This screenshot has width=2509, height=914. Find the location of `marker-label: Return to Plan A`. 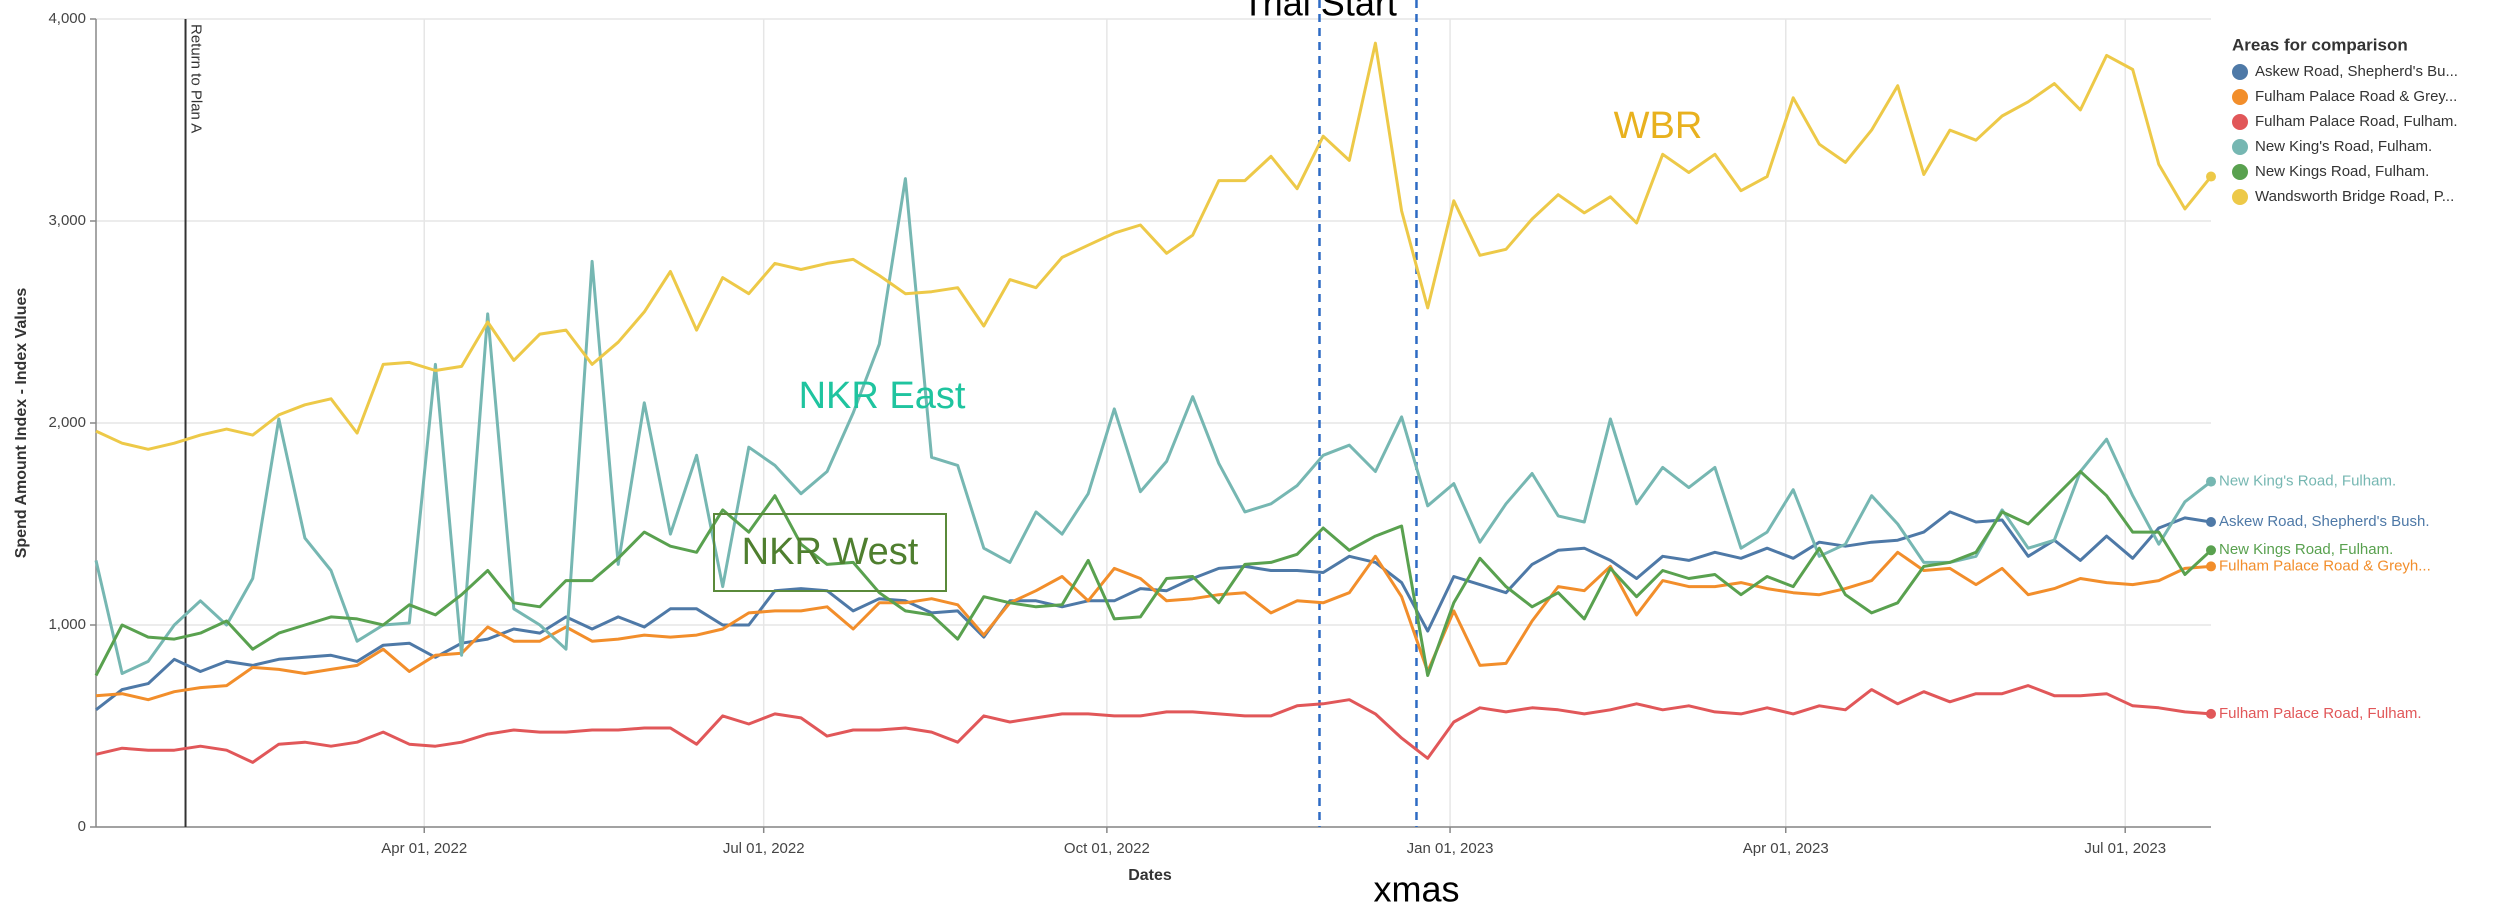

marker-label: Return to Plan A is located at coordinates (196, 78).